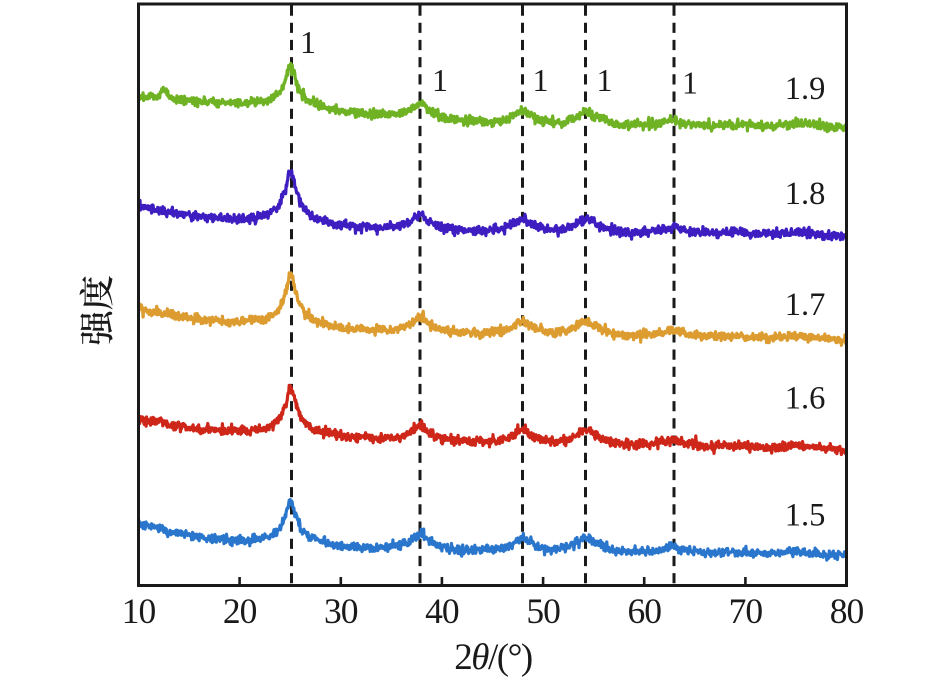  Describe the element at coordinates (805, 399) in the screenshot. I see `svg-text: 1.6` at that location.